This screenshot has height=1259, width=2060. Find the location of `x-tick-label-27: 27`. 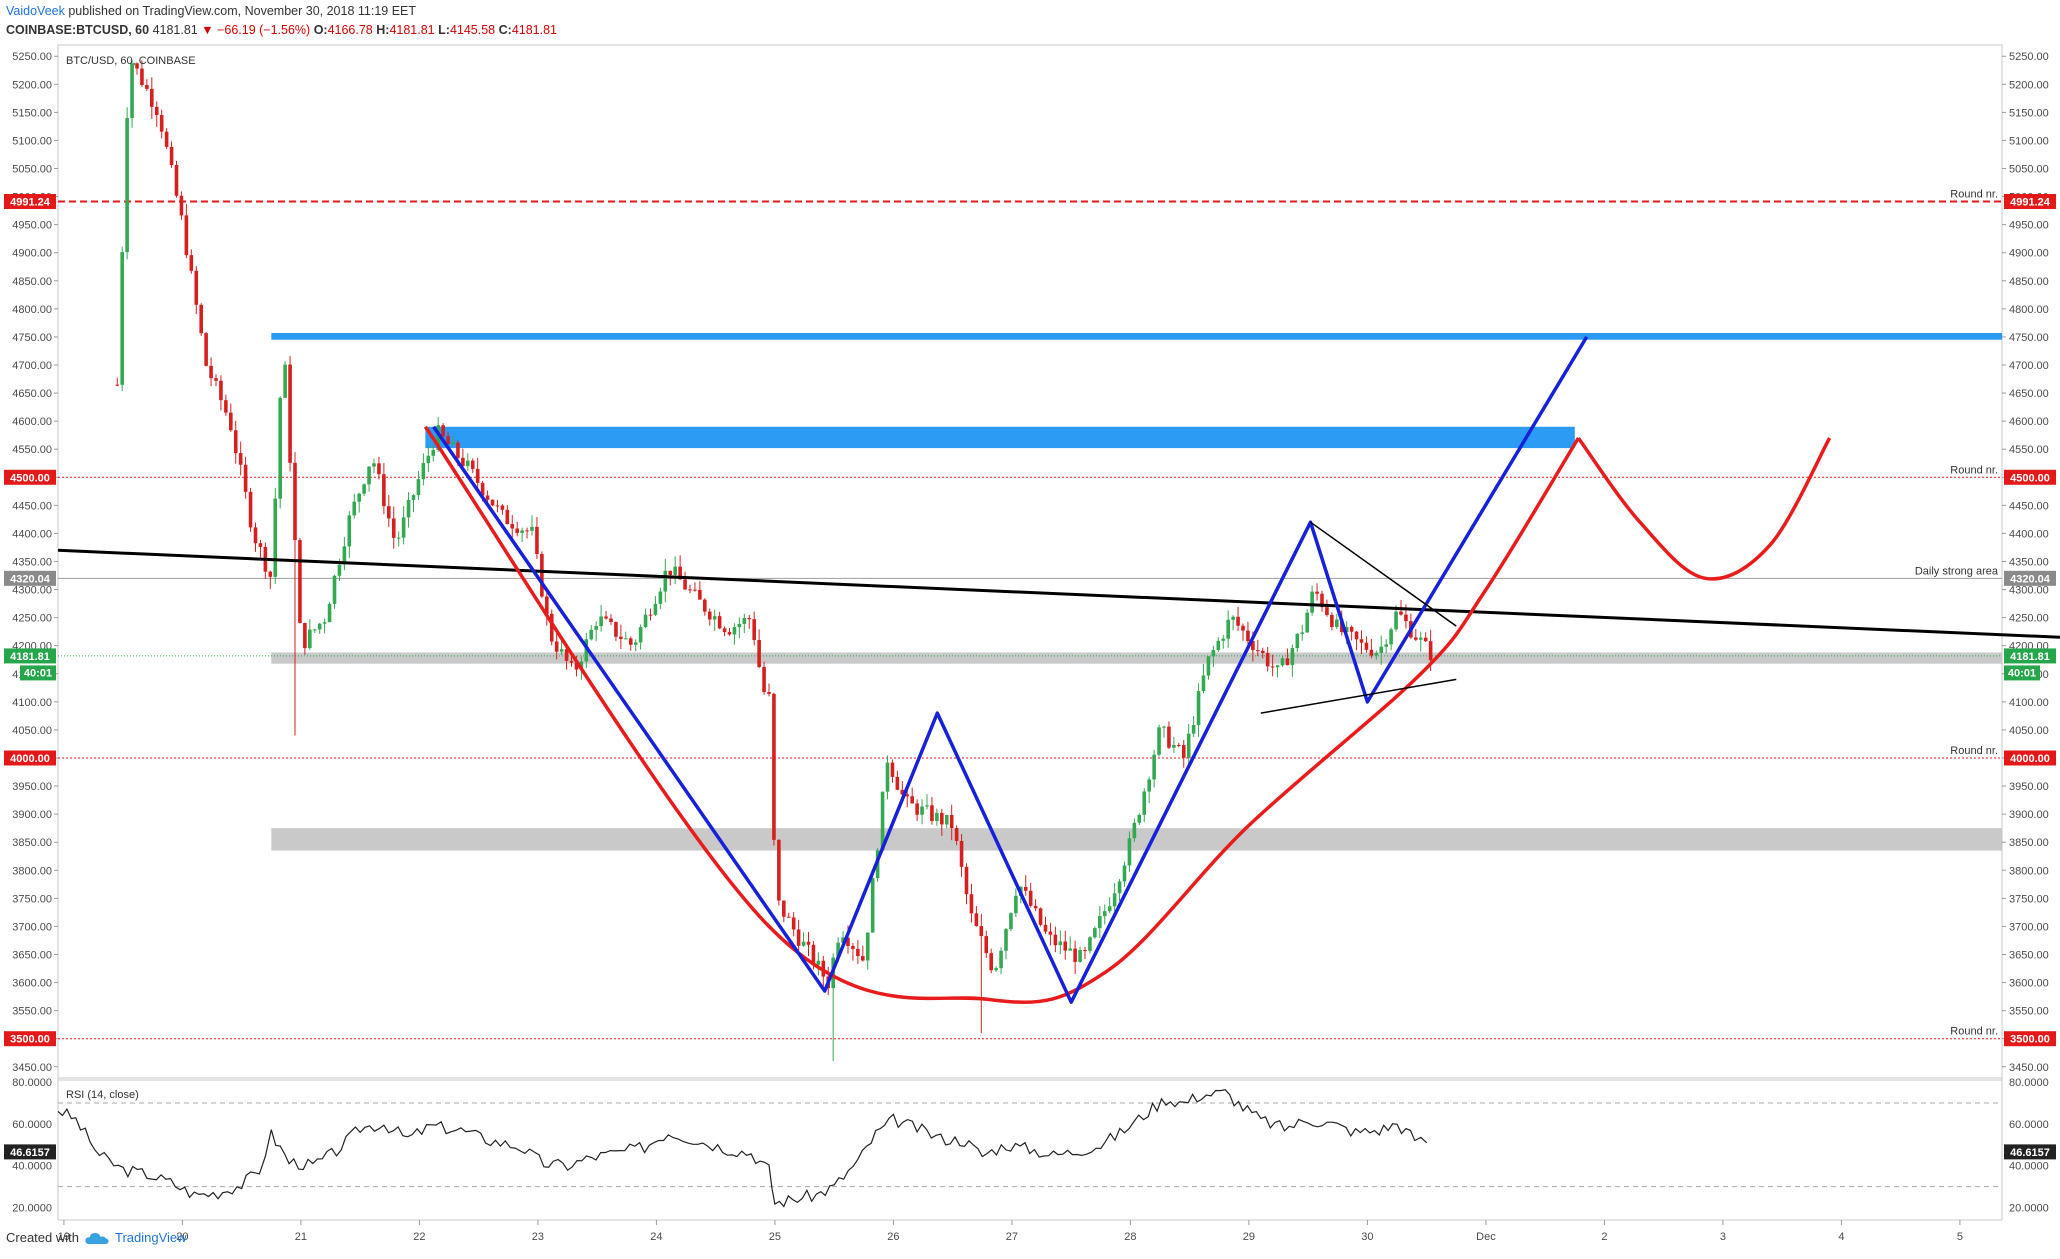

x-tick-label-27: 27 is located at coordinates (1012, 1237).